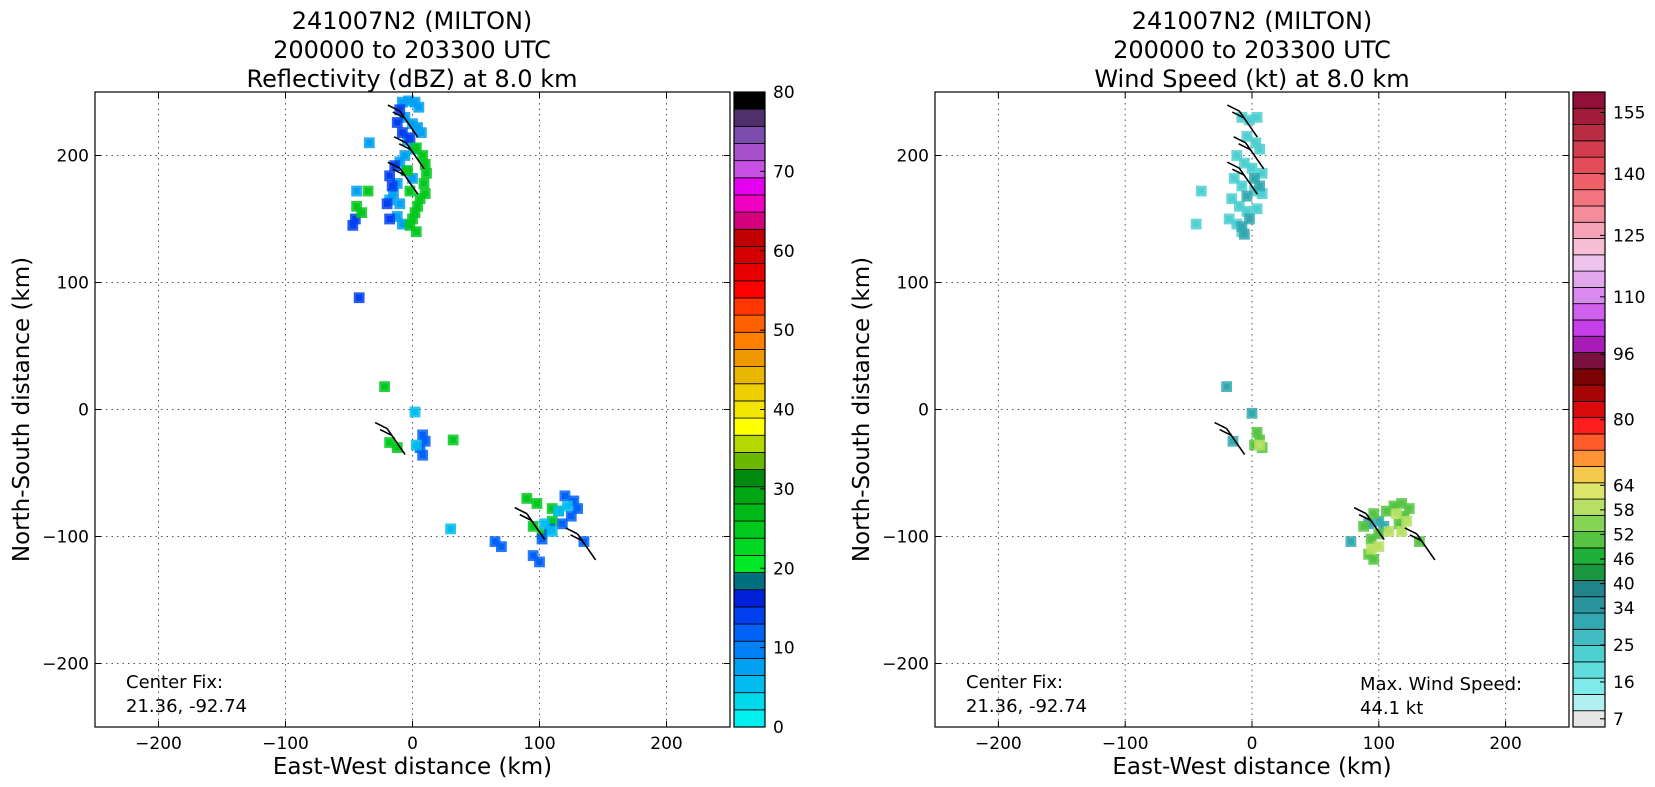 This screenshot has width=1655, height=787. I want to click on x-tick-label: 200, so click(666, 744).